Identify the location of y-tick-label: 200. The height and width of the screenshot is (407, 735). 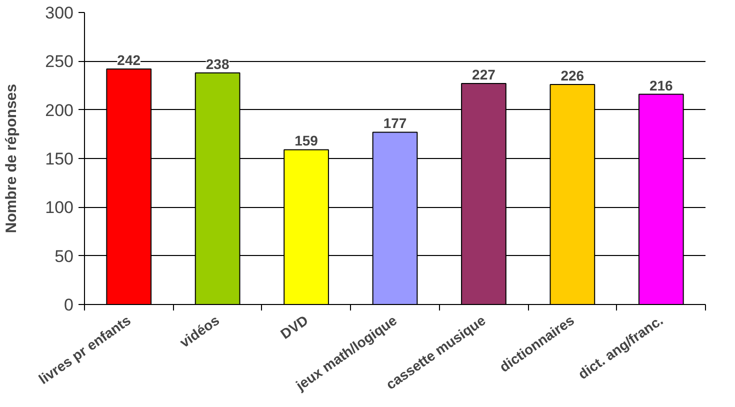
(59, 110).